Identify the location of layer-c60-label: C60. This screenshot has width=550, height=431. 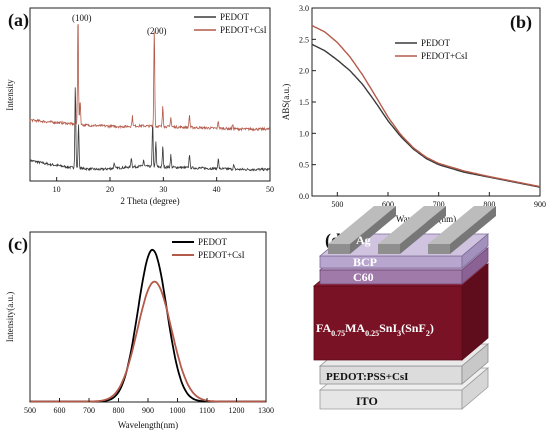
(363, 277).